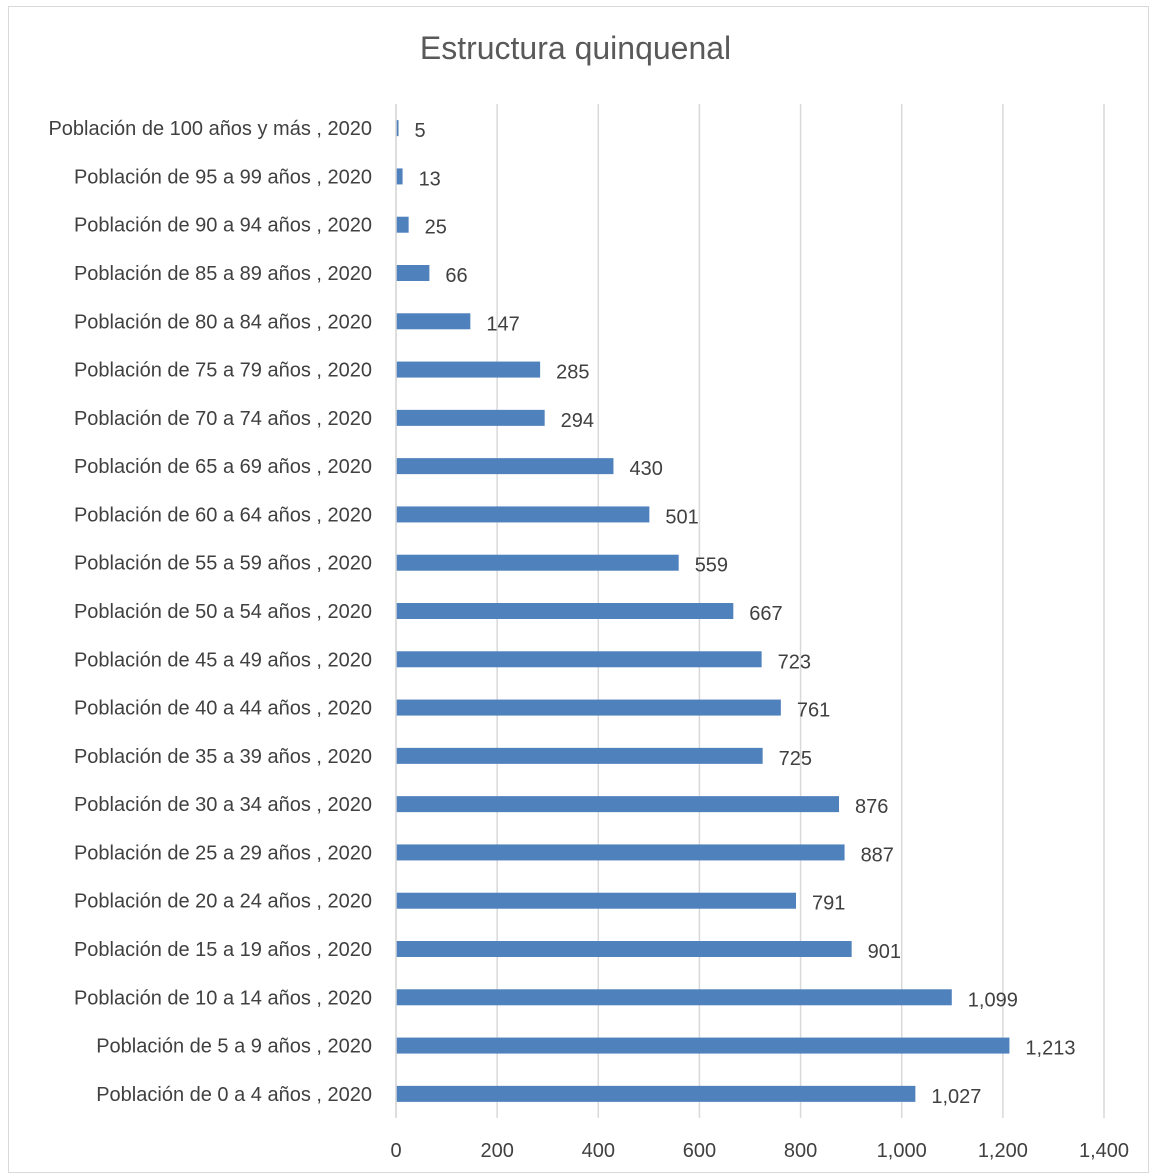 Image resolution: width=1151 pixels, height=1175 pixels. I want to click on category-label: Población de 95 a 99 años , 2020, so click(223, 177).